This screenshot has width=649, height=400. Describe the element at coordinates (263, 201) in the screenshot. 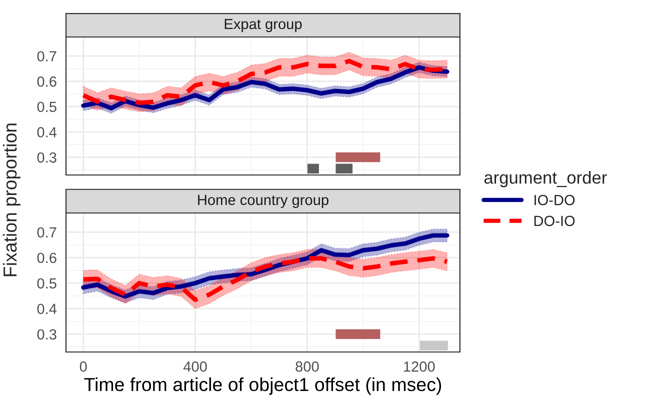

I see `chart-title: Home country group` at that location.